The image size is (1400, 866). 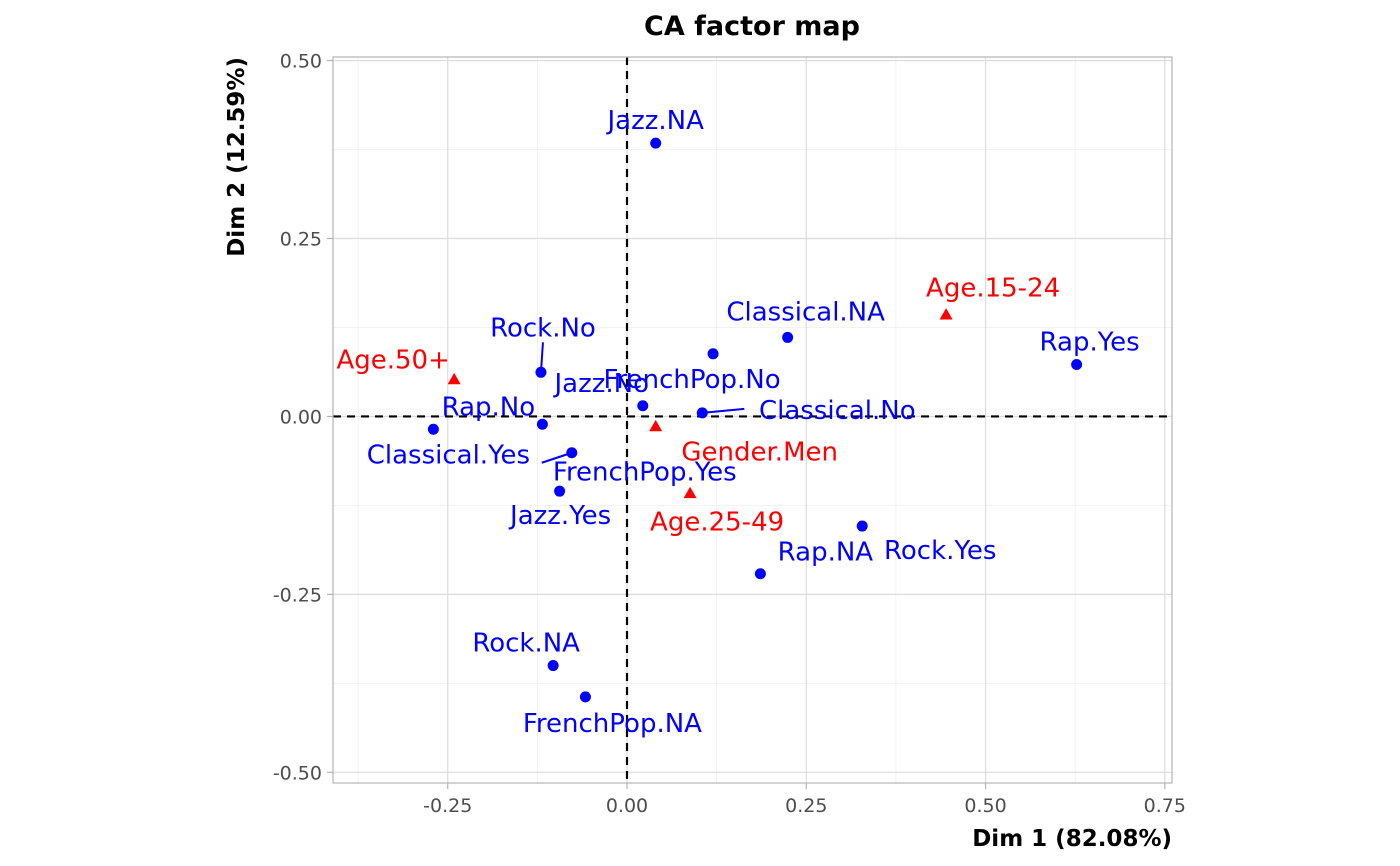 What do you see at coordinates (297, 595) in the screenshot?
I see `y-tick-label: -0.25` at bounding box center [297, 595].